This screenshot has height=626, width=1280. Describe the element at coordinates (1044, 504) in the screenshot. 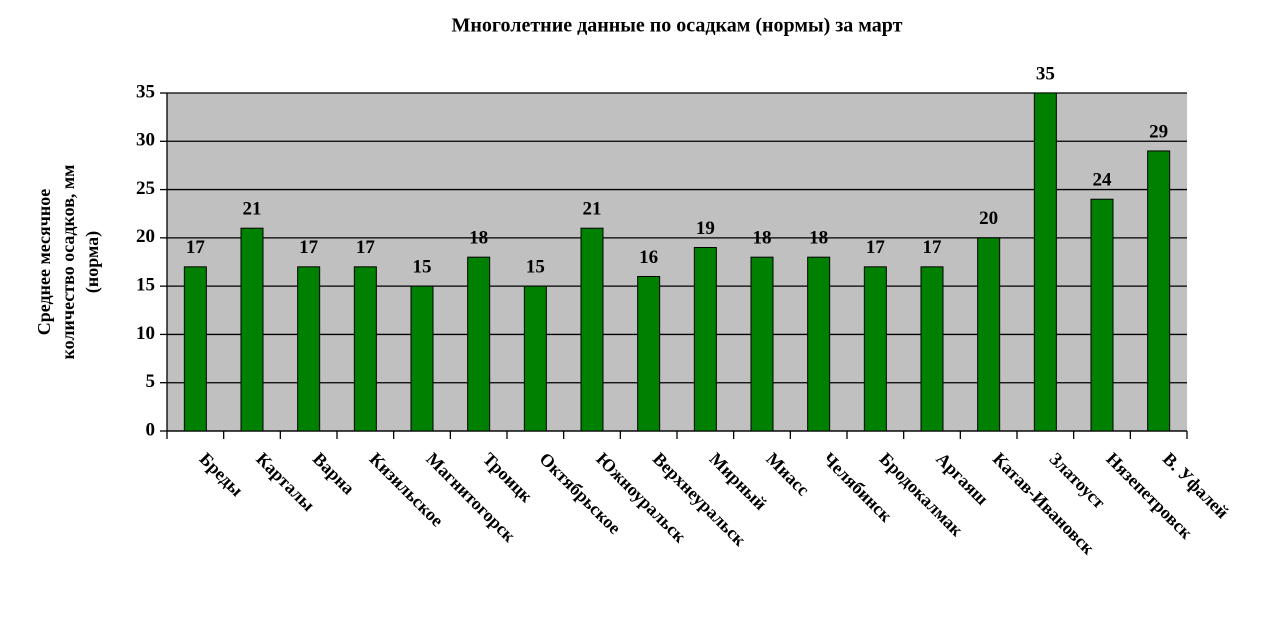

I see `x-tick-label: Катав-Ивановск` at that location.